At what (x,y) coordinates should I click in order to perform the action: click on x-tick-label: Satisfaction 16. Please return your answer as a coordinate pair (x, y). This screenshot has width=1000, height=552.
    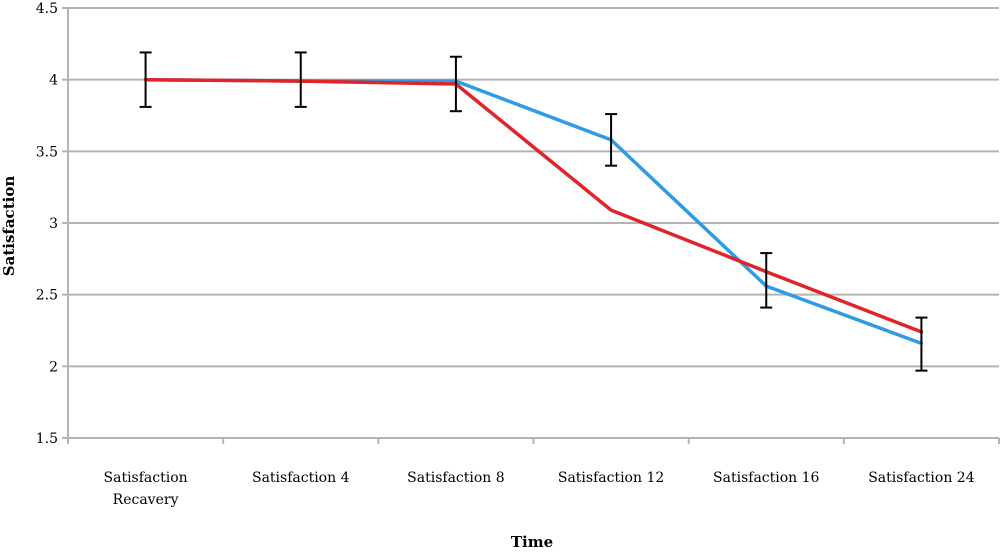
    Looking at the image, I should click on (766, 478).